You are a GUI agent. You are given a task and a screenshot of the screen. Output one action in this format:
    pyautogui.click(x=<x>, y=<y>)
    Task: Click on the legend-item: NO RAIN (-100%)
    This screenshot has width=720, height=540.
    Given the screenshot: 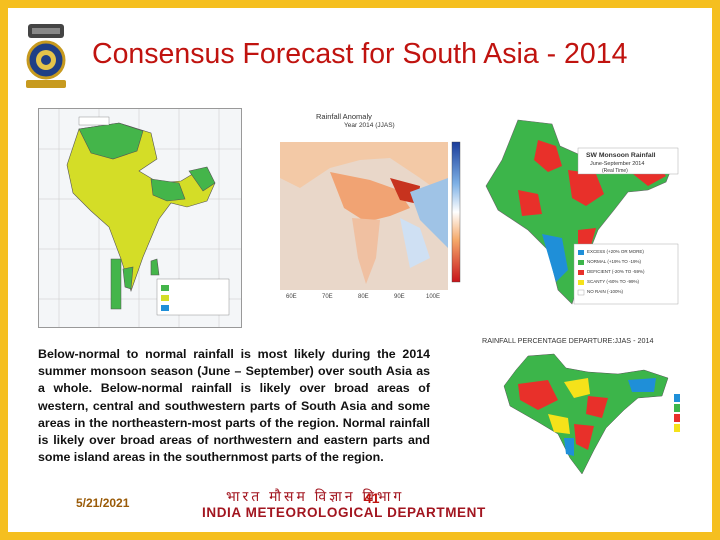 What is the action you would take?
    pyautogui.click(x=605, y=291)
    